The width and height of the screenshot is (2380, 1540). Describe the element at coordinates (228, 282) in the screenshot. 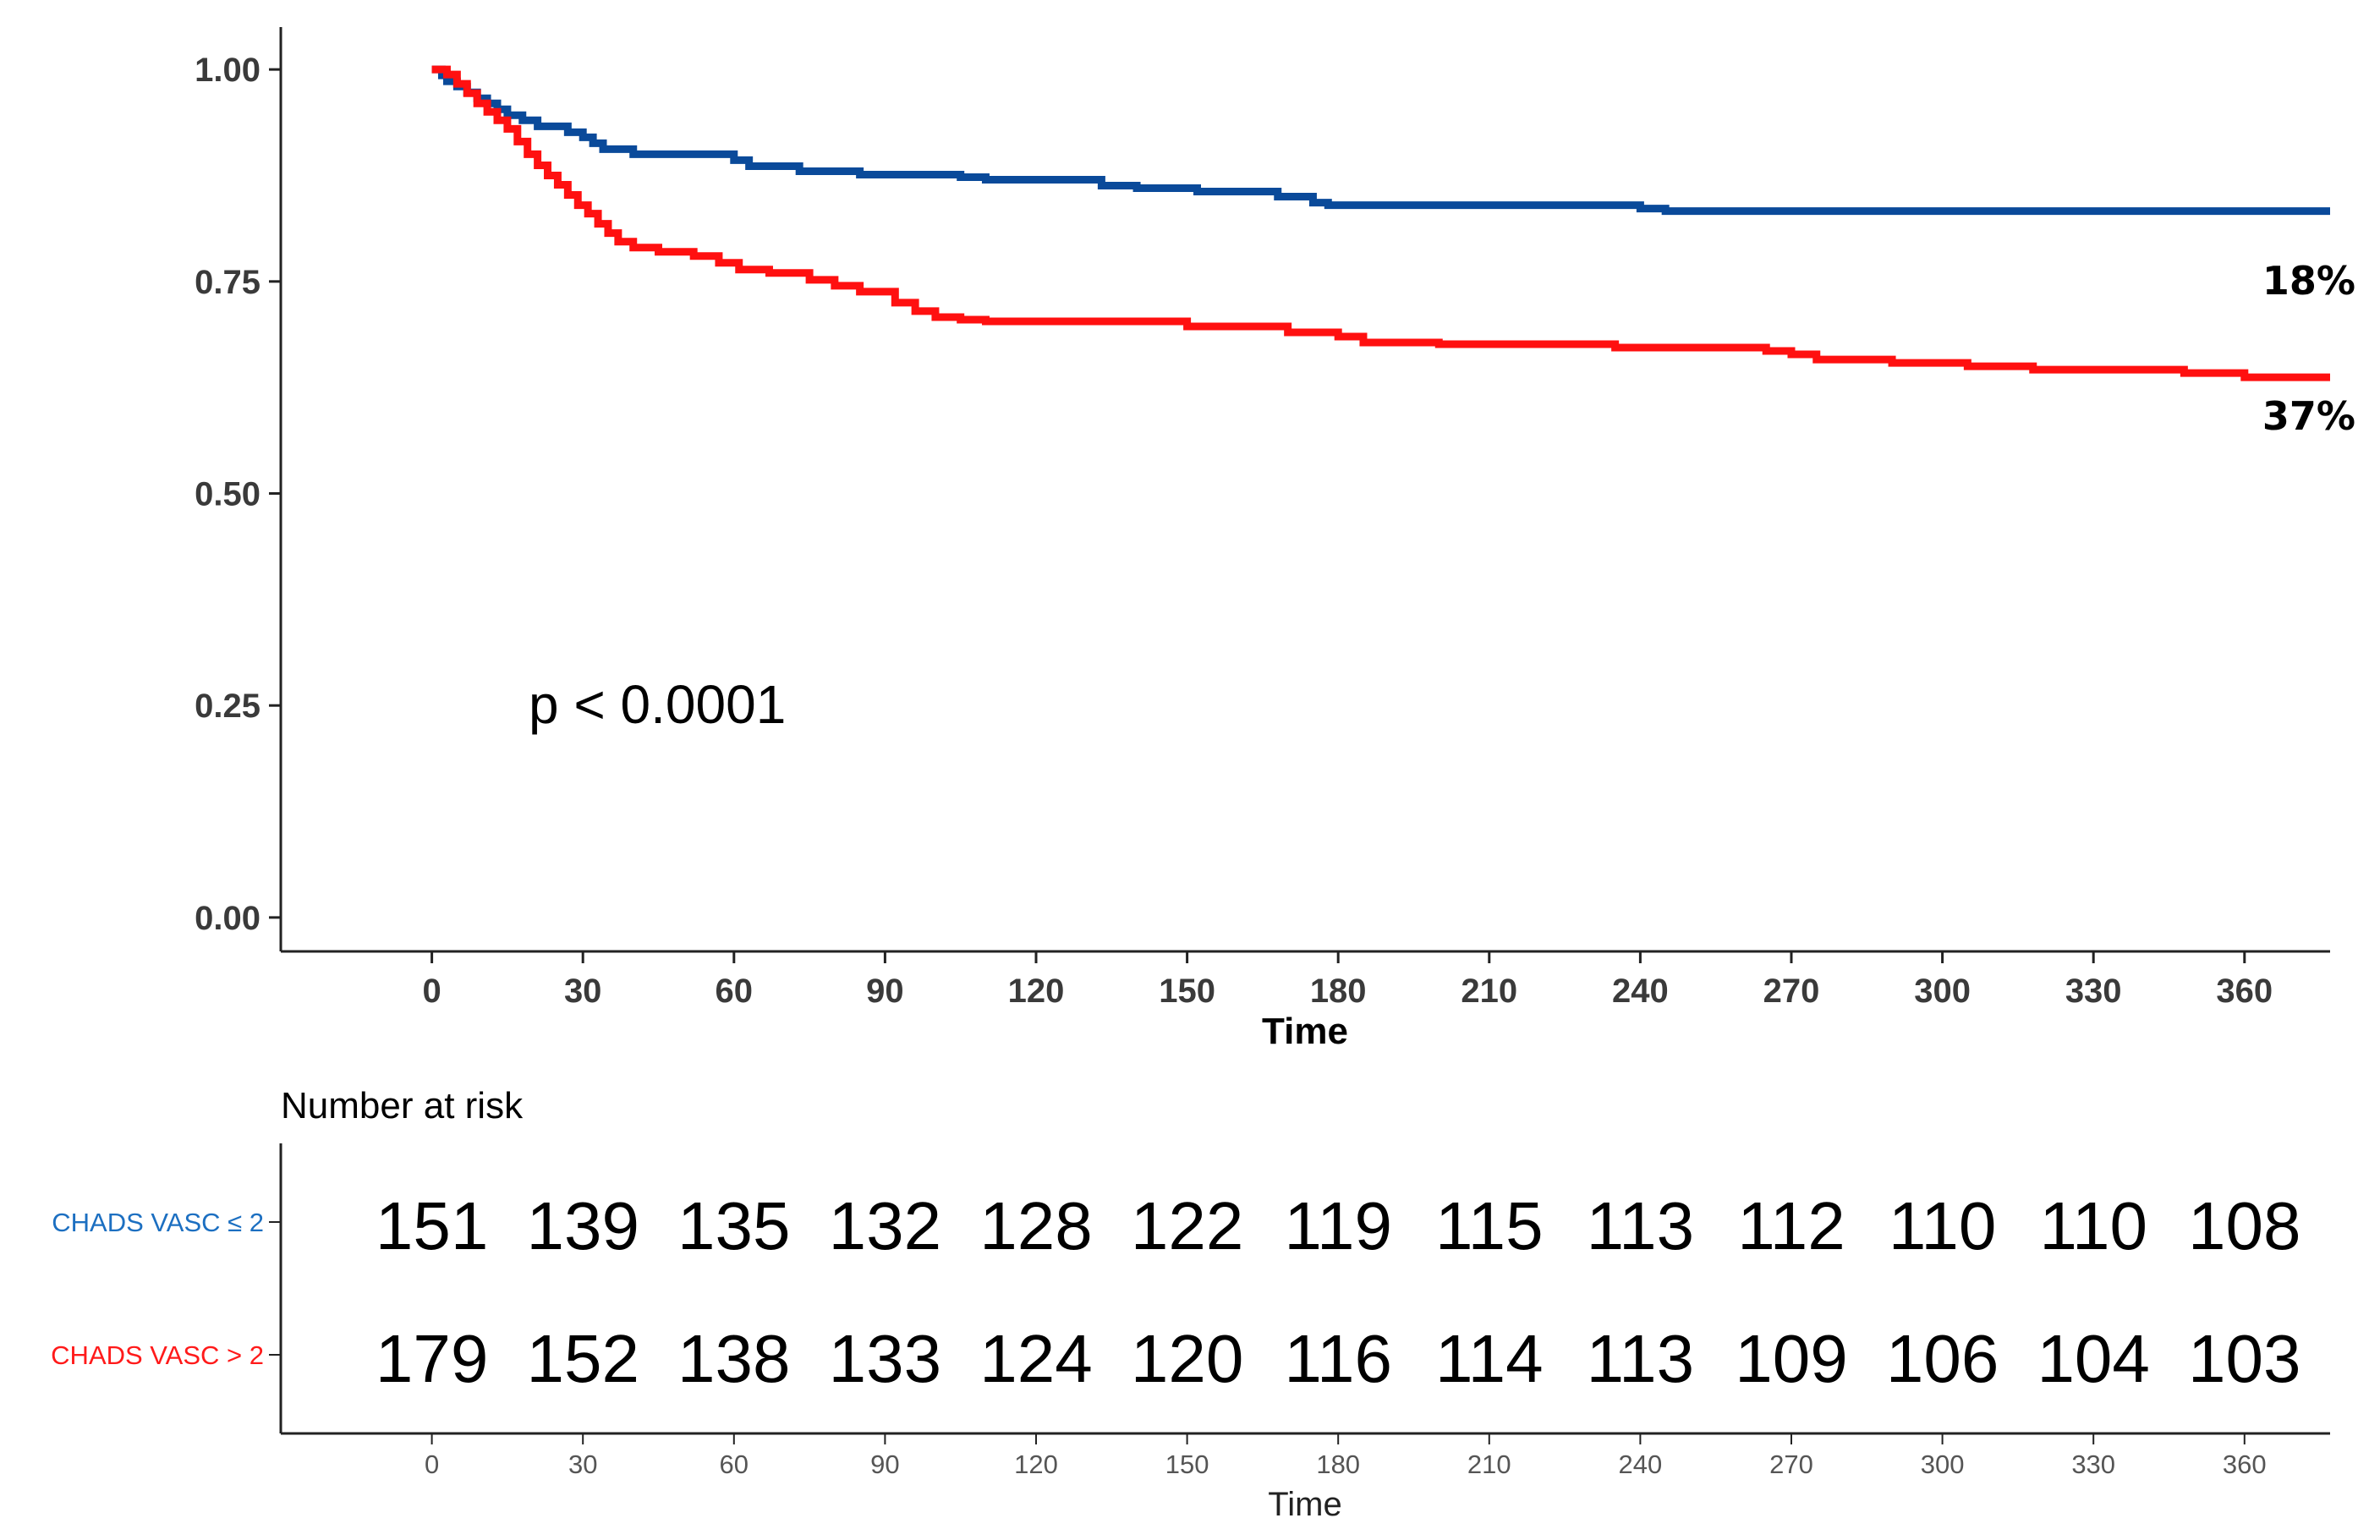

I see `y-tick-label: 0.75` at that location.